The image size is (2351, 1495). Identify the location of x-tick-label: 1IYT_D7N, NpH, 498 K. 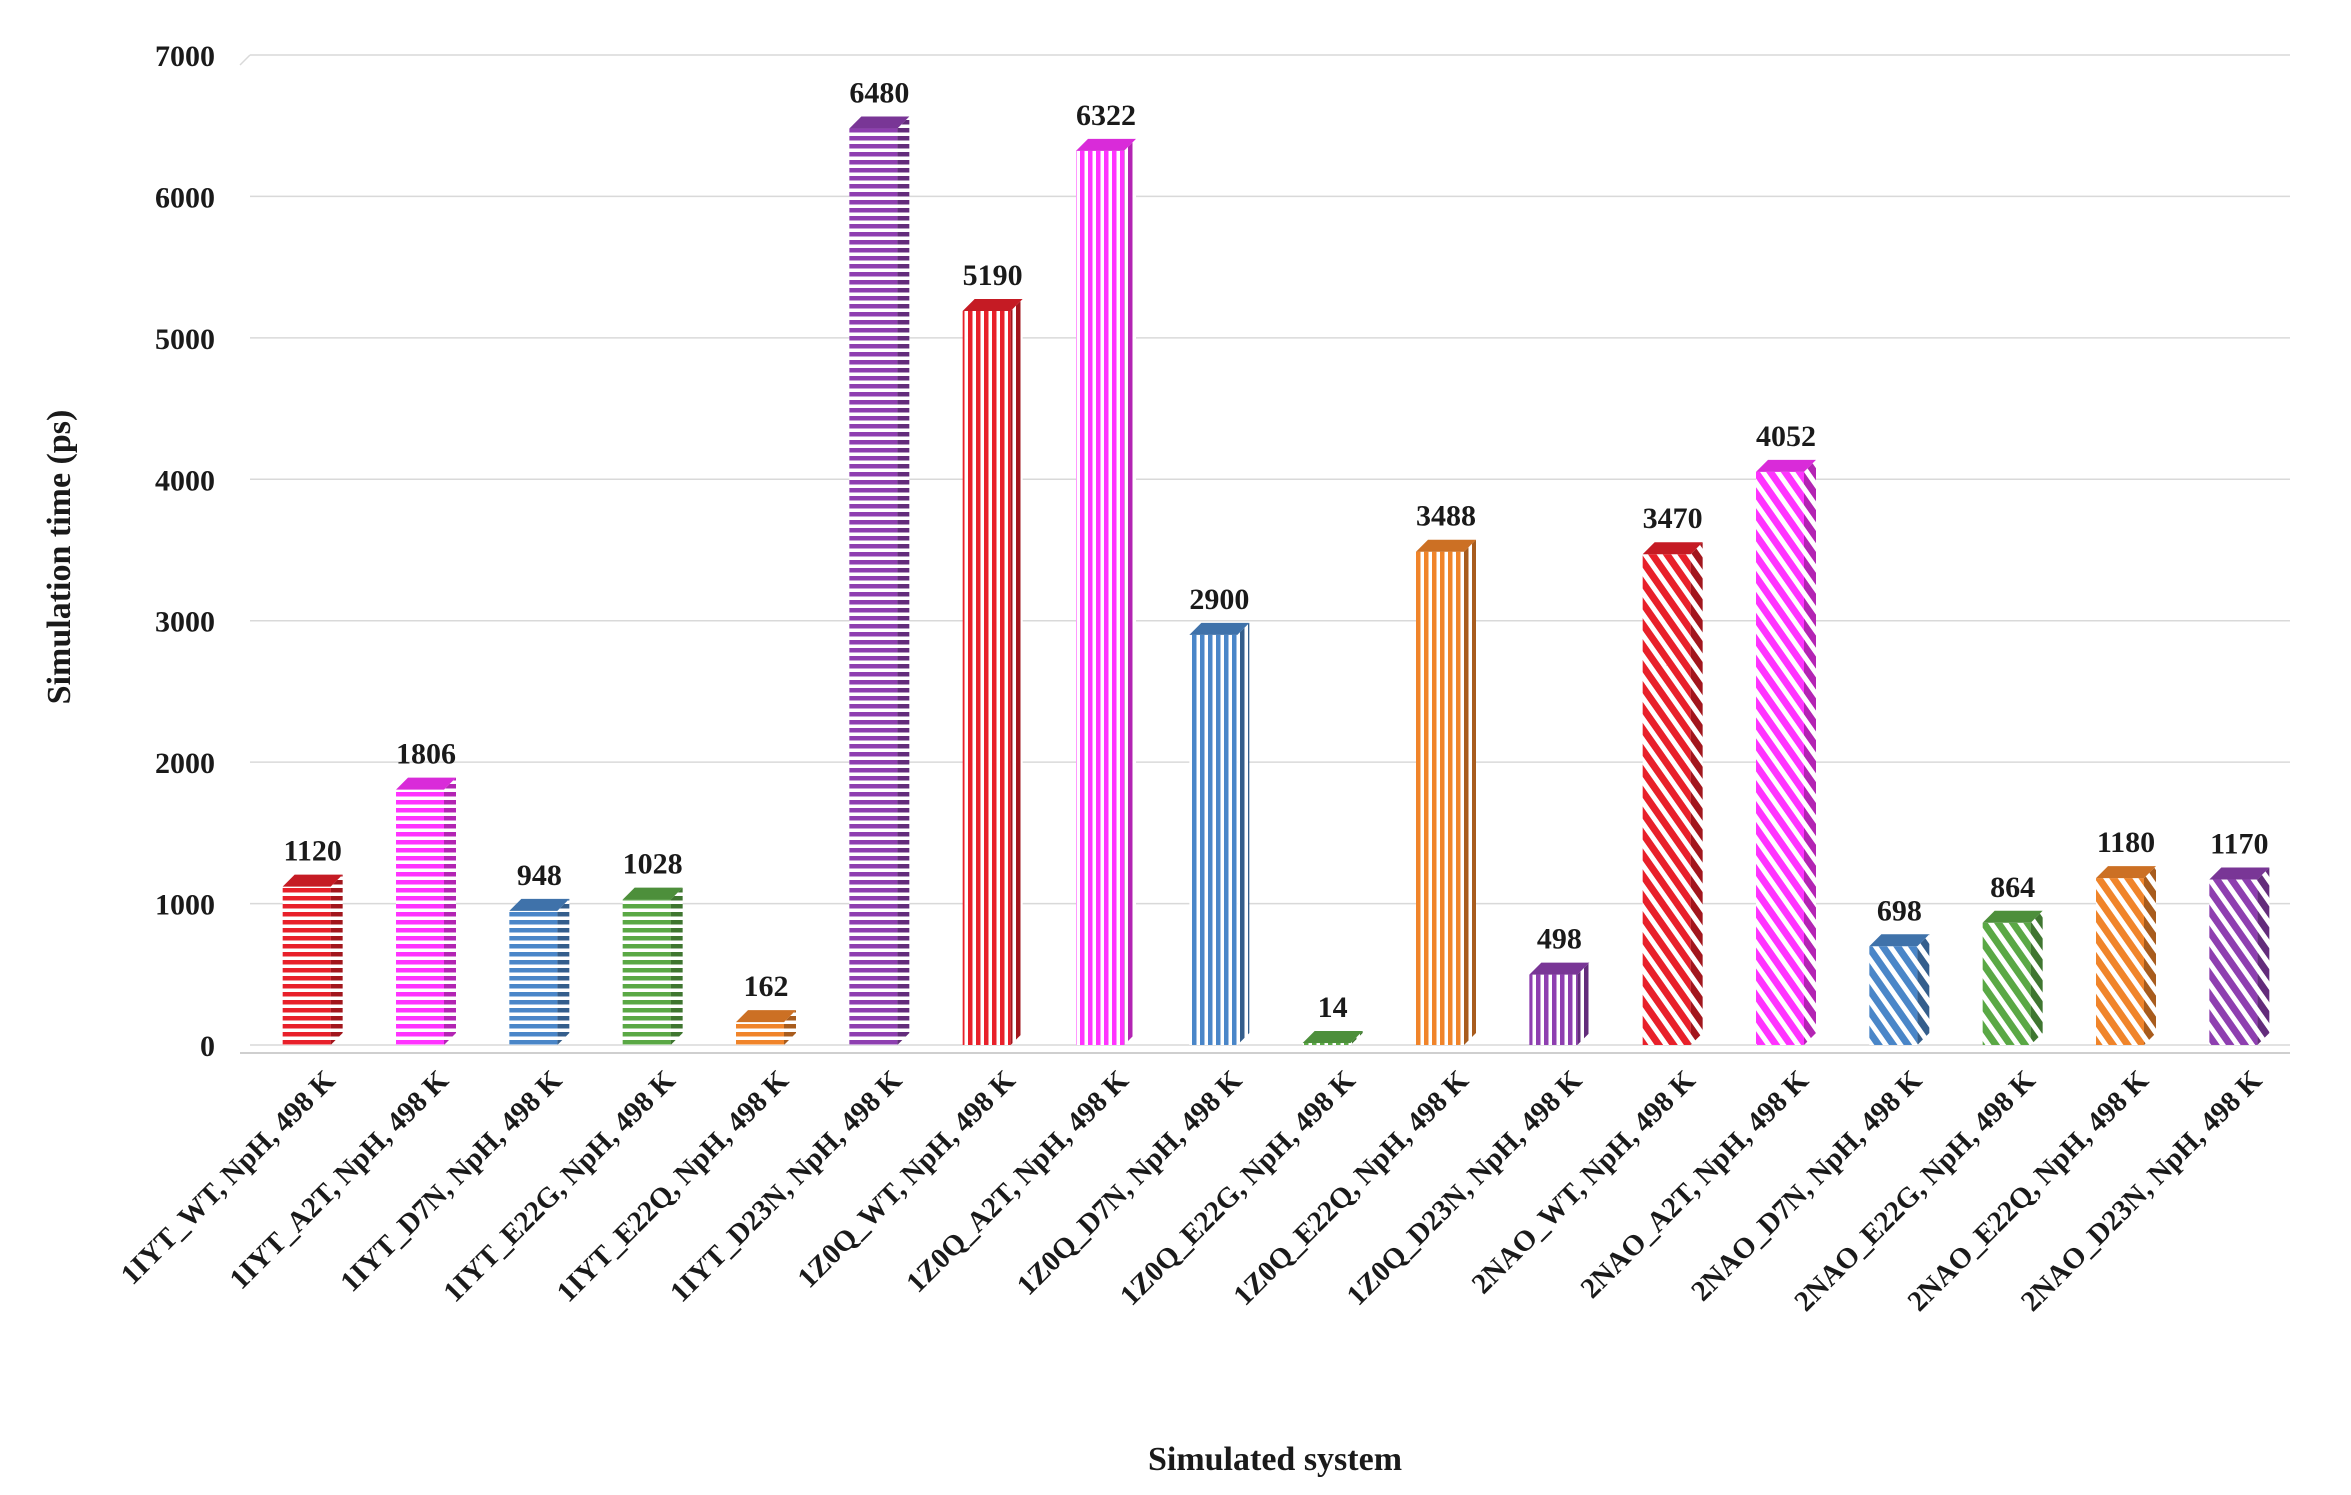
(451, 1181).